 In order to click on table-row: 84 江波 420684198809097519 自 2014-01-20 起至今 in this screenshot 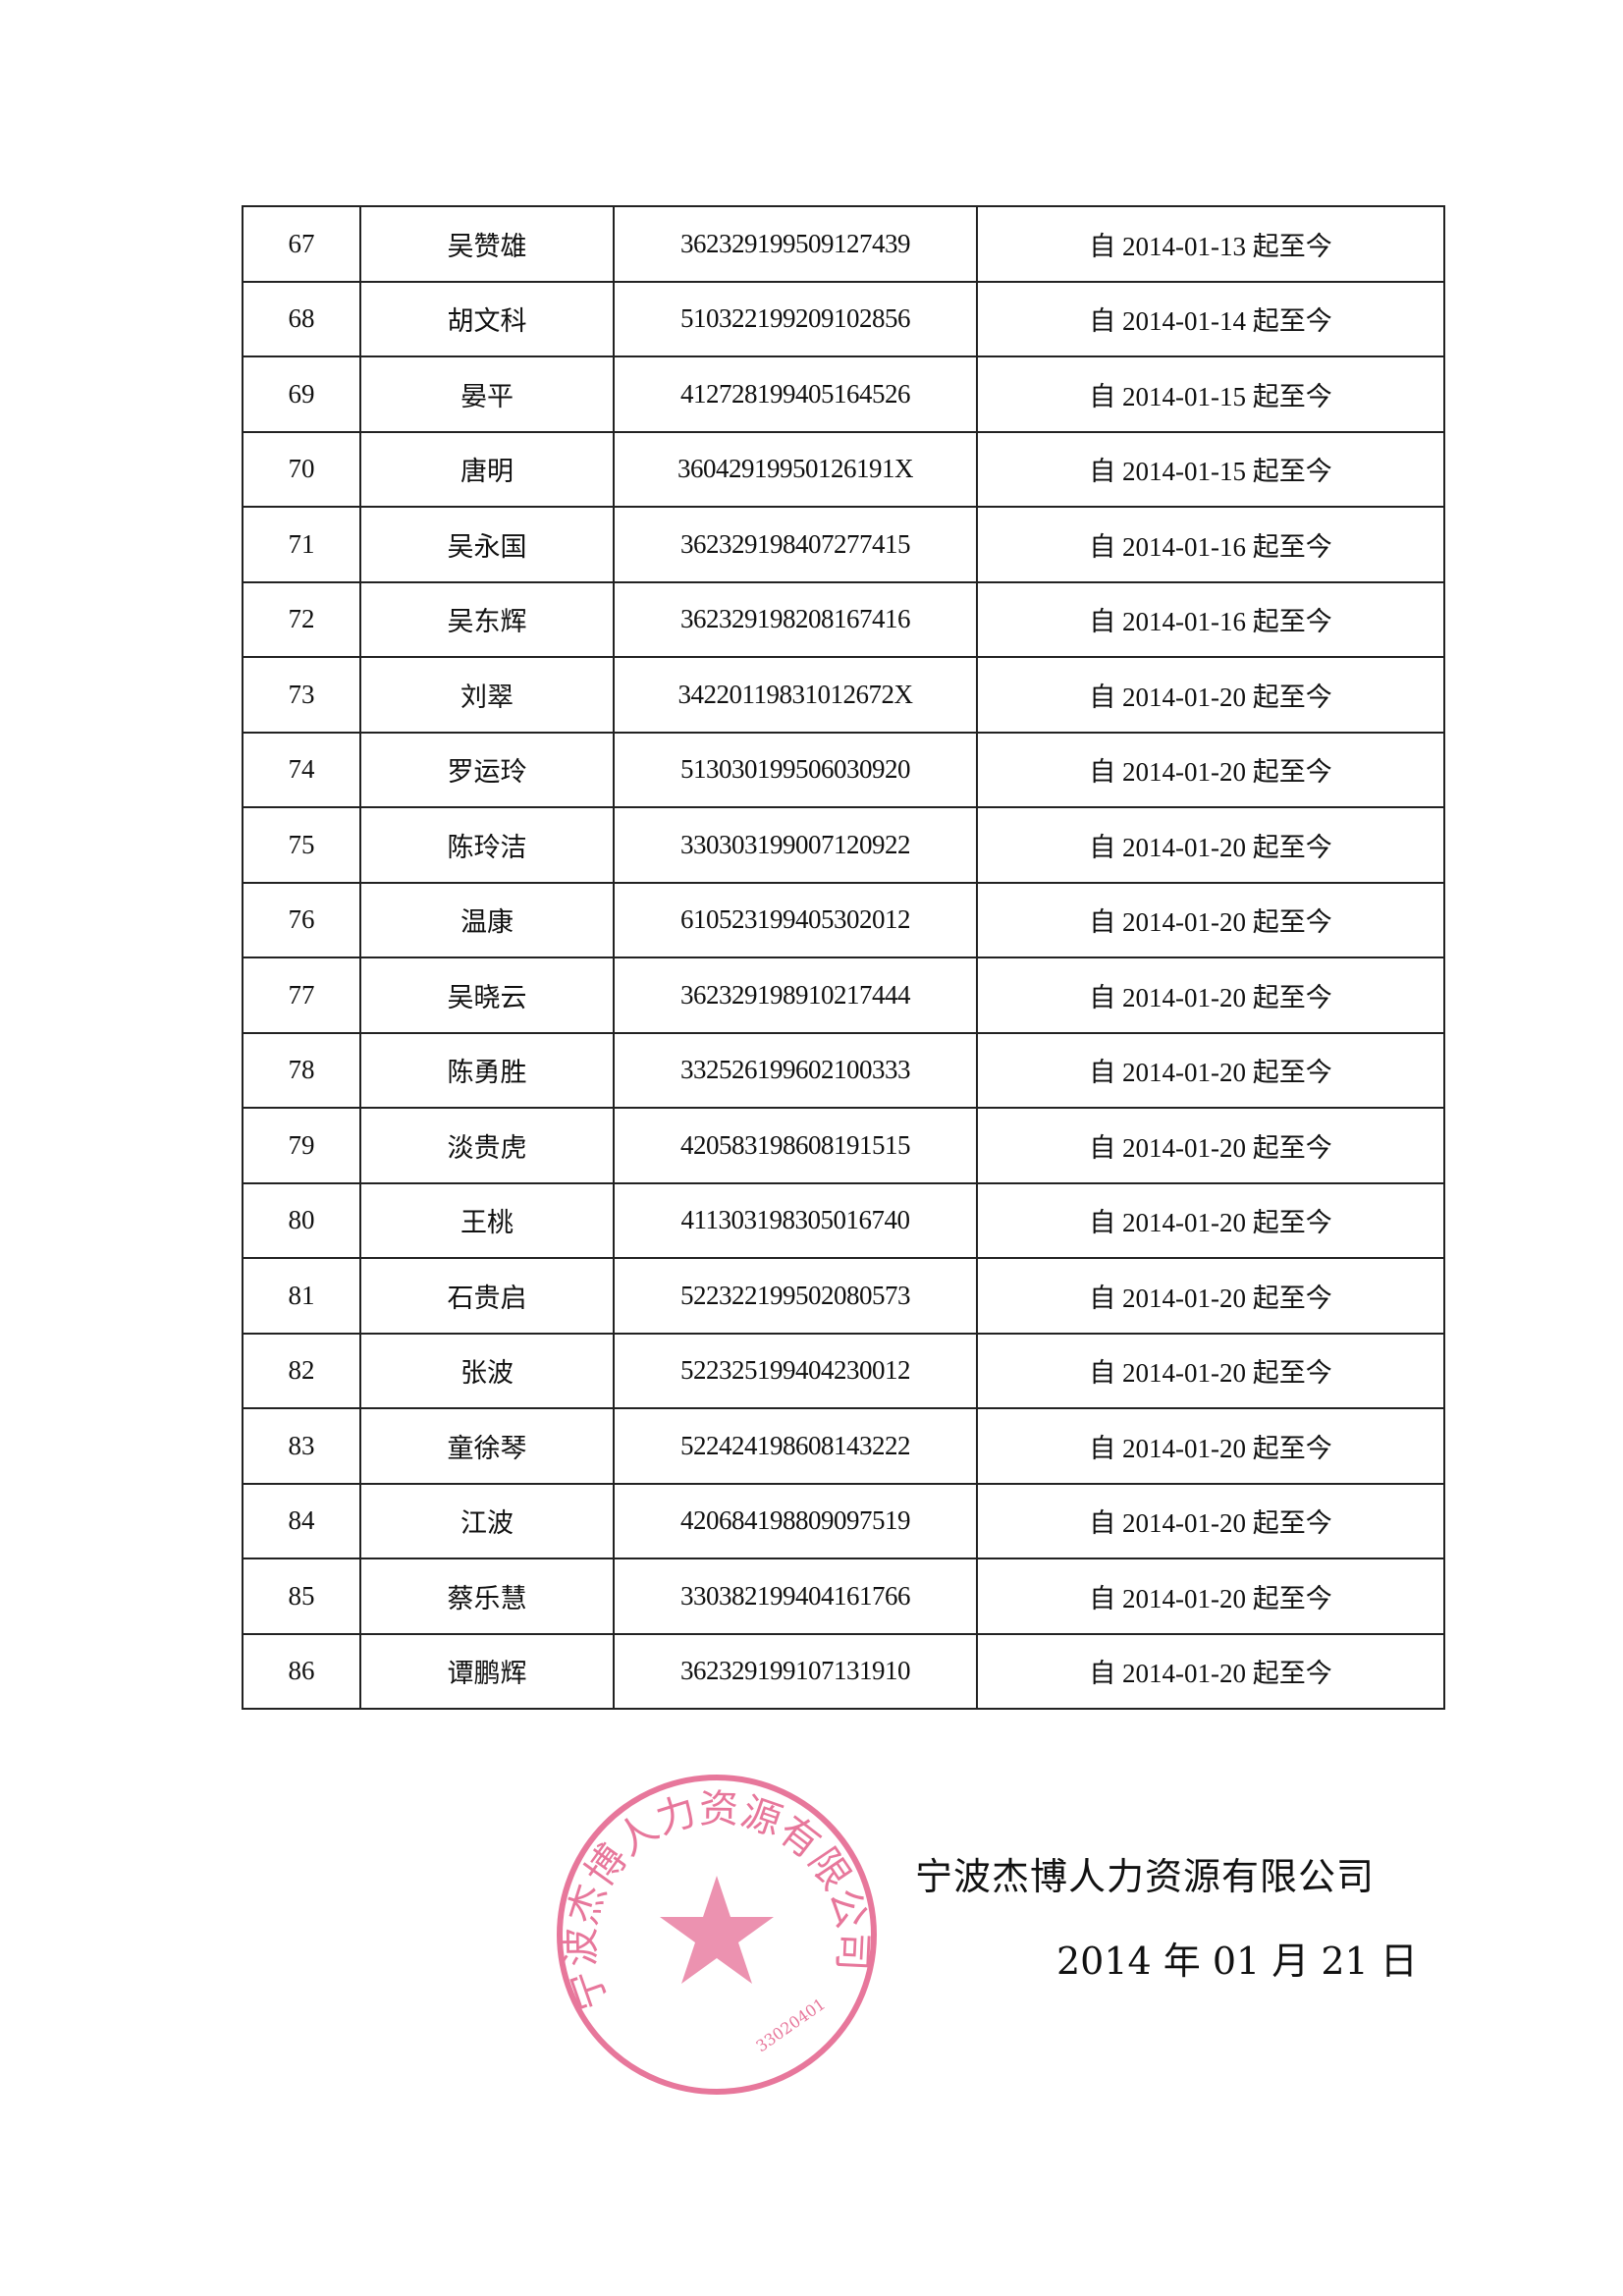, I will do `click(843, 1520)`.